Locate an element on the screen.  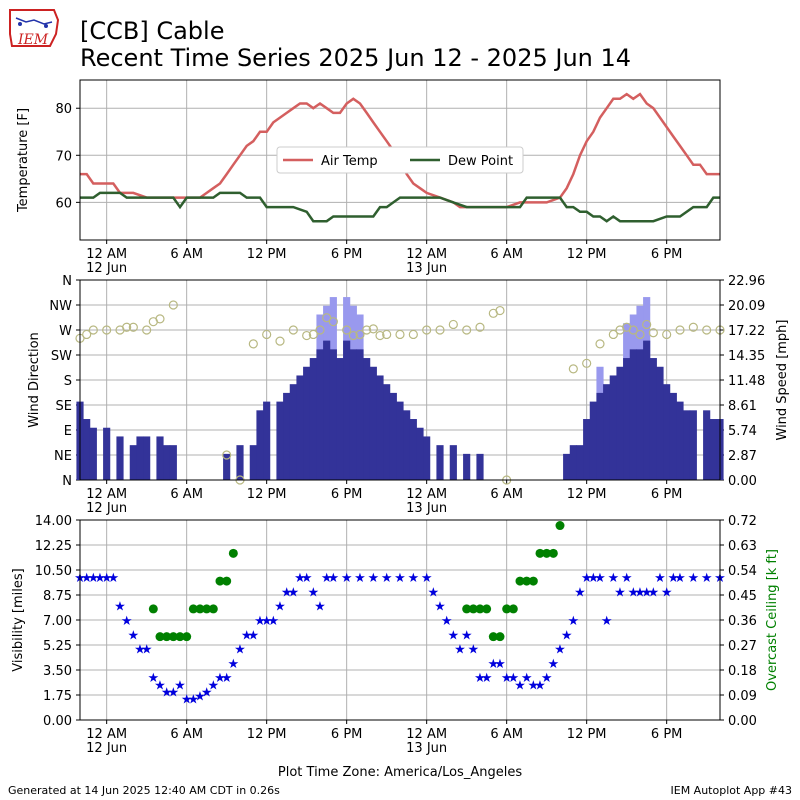
direction-tick-label: S is located at coordinates (68, 381).